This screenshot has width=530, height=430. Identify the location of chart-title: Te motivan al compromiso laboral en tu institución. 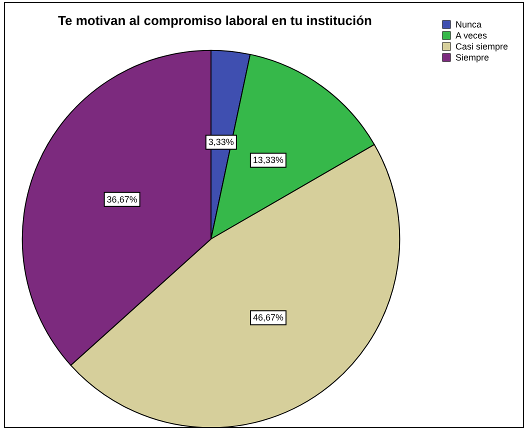
(215, 20).